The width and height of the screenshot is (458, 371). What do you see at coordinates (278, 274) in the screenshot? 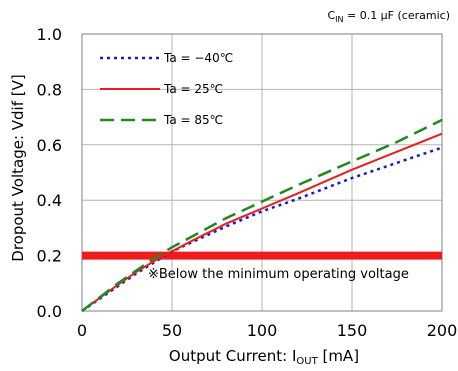
I see `threshold-annotation: ※Below the minimum operating voltage` at bounding box center [278, 274].